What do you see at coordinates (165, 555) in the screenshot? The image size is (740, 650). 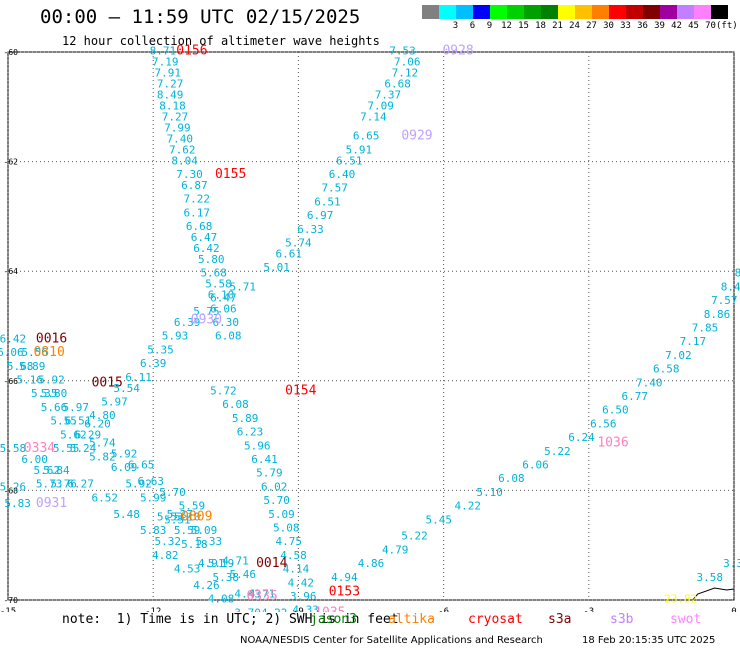 I see `wave-height-label: 4.82` at bounding box center [165, 555].